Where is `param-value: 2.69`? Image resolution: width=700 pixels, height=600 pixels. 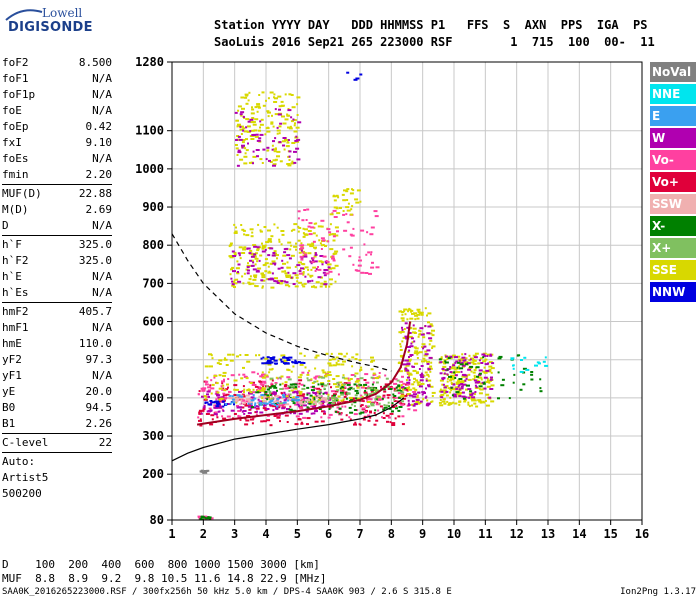 param-value: 2.69 is located at coordinates (99, 209).